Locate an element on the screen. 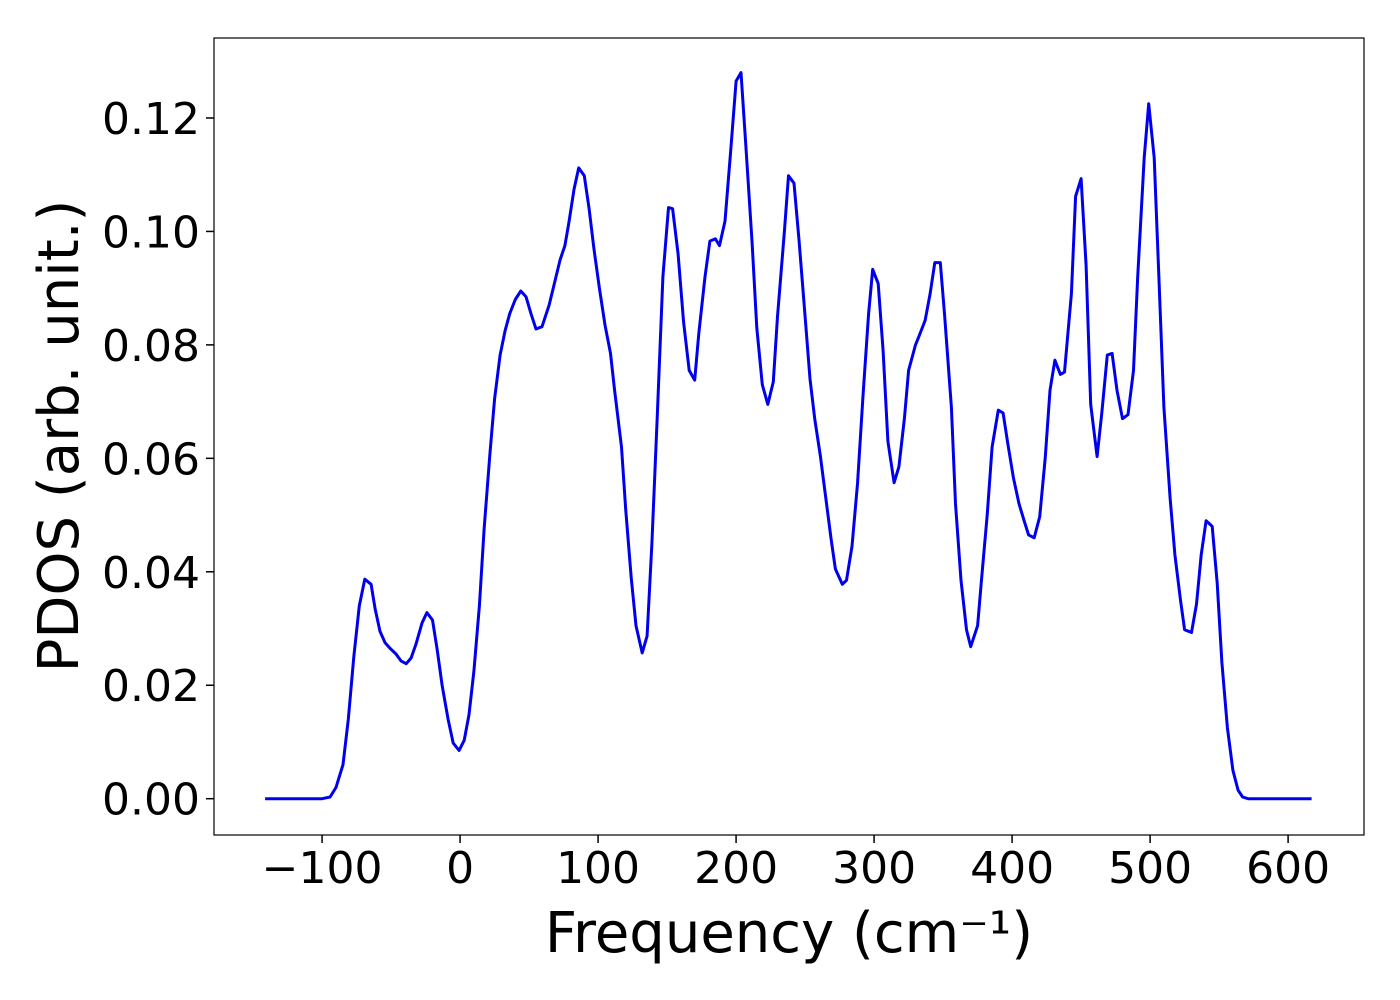  x-tick-label: 200 is located at coordinates (736, 868).